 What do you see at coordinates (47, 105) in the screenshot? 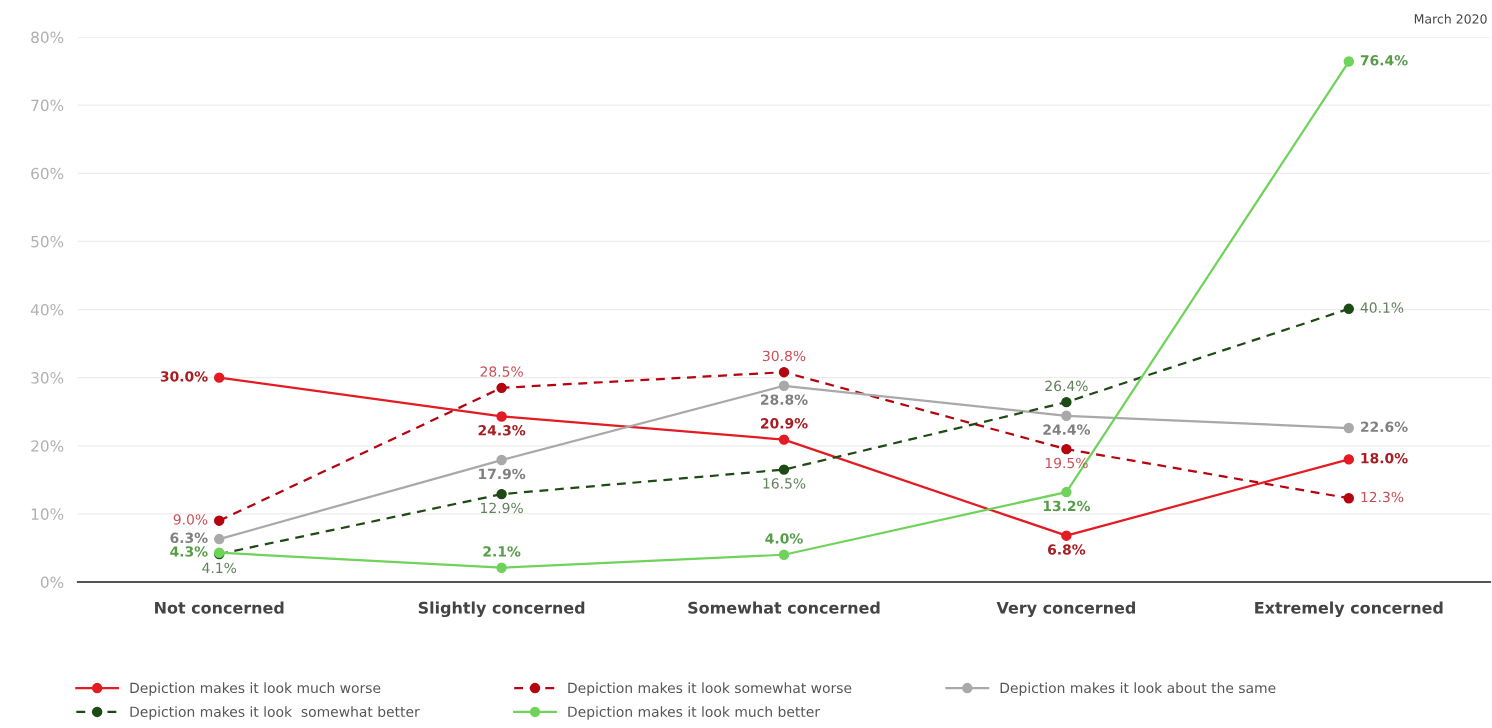
I see `y-tick-label: 70%` at bounding box center [47, 105].